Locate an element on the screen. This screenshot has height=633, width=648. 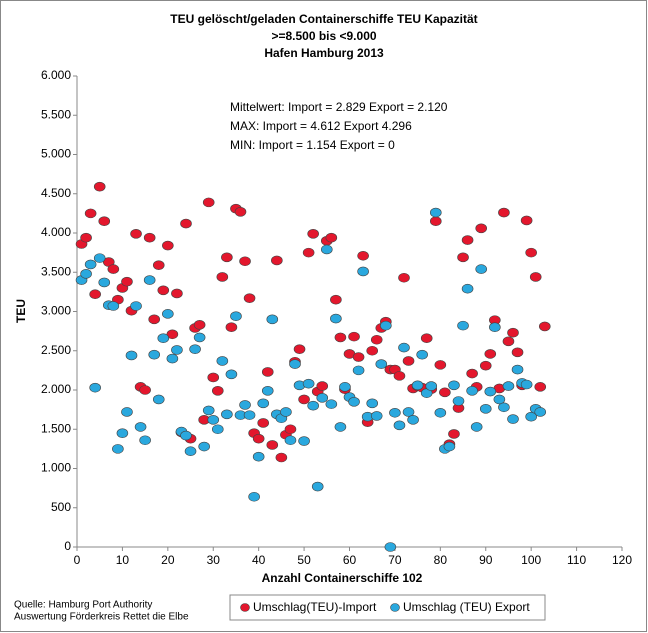
y-tick-label: 4.000 is located at coordinates (56, 232).